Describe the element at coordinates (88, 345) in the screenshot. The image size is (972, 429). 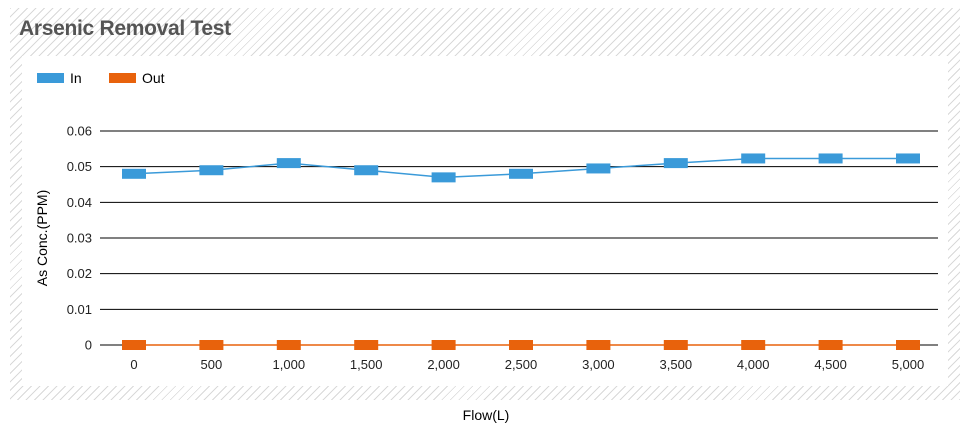
I see `y-tick-label: 0` at that location.